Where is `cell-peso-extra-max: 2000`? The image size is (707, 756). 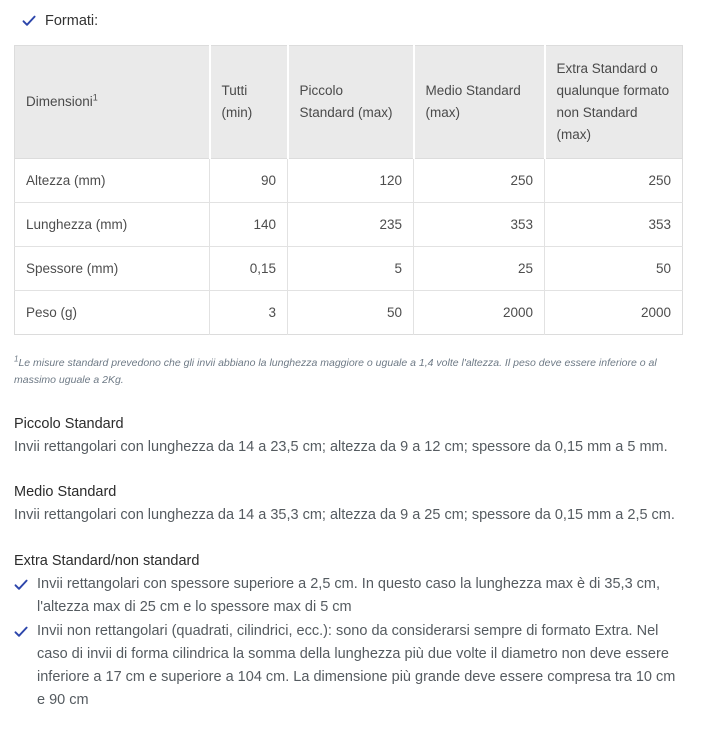 cell-peso-extra-max: 2000 is located at coordinates (655, 312).